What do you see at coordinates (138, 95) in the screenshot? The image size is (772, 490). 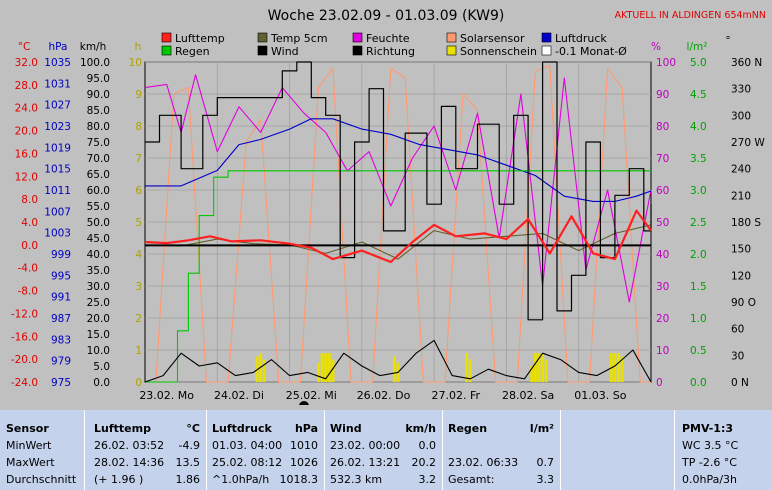 I see `axis-tick-label-sun: 9` at bounding box center [138, 95].